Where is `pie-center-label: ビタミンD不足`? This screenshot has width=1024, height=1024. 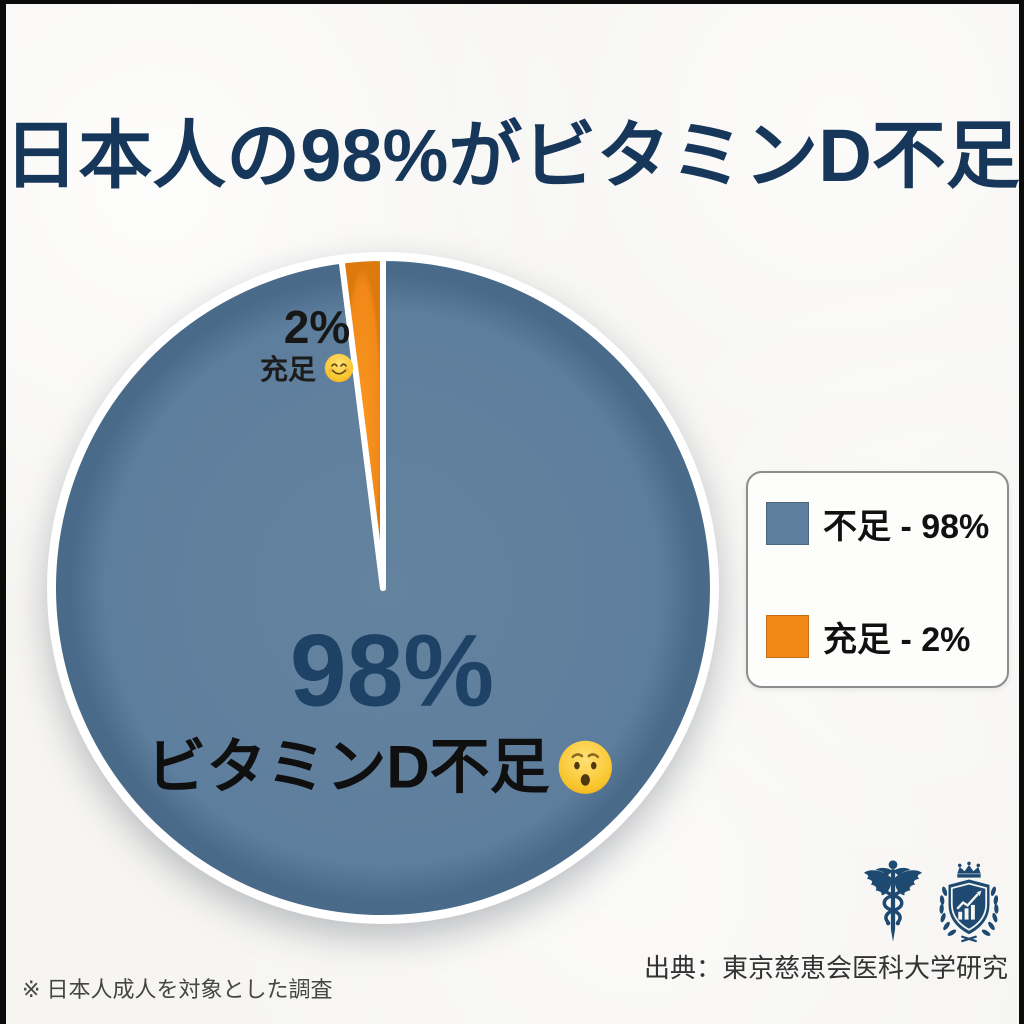 pie-center-label: ビタミンD不足 is located at coordinates (379, 763).